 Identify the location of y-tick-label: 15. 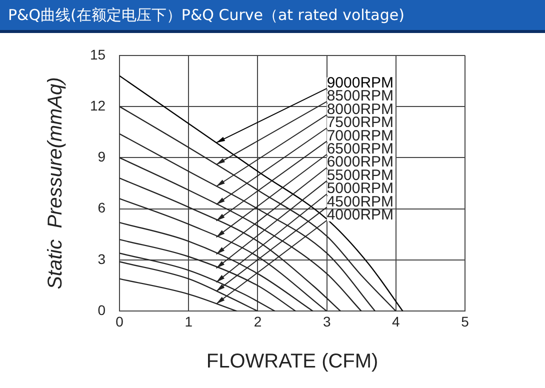
(98, 54).